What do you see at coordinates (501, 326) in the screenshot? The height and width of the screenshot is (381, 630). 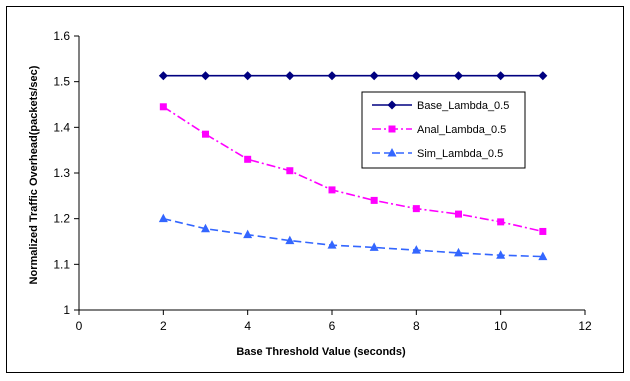 I see `x-tick-label: 10` at bounding box center [501, 326].